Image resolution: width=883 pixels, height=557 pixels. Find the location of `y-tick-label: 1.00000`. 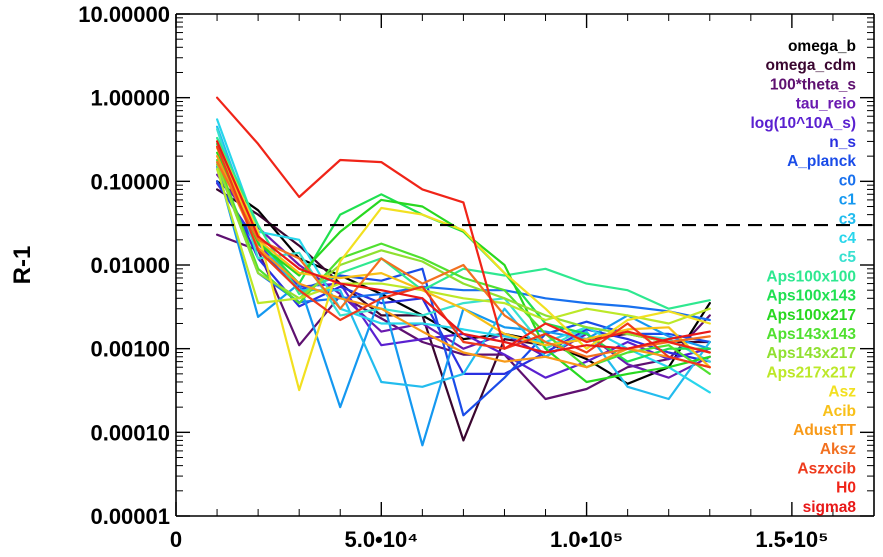

y-tick-label: 1.00000 is located at coordinates (130, 98).